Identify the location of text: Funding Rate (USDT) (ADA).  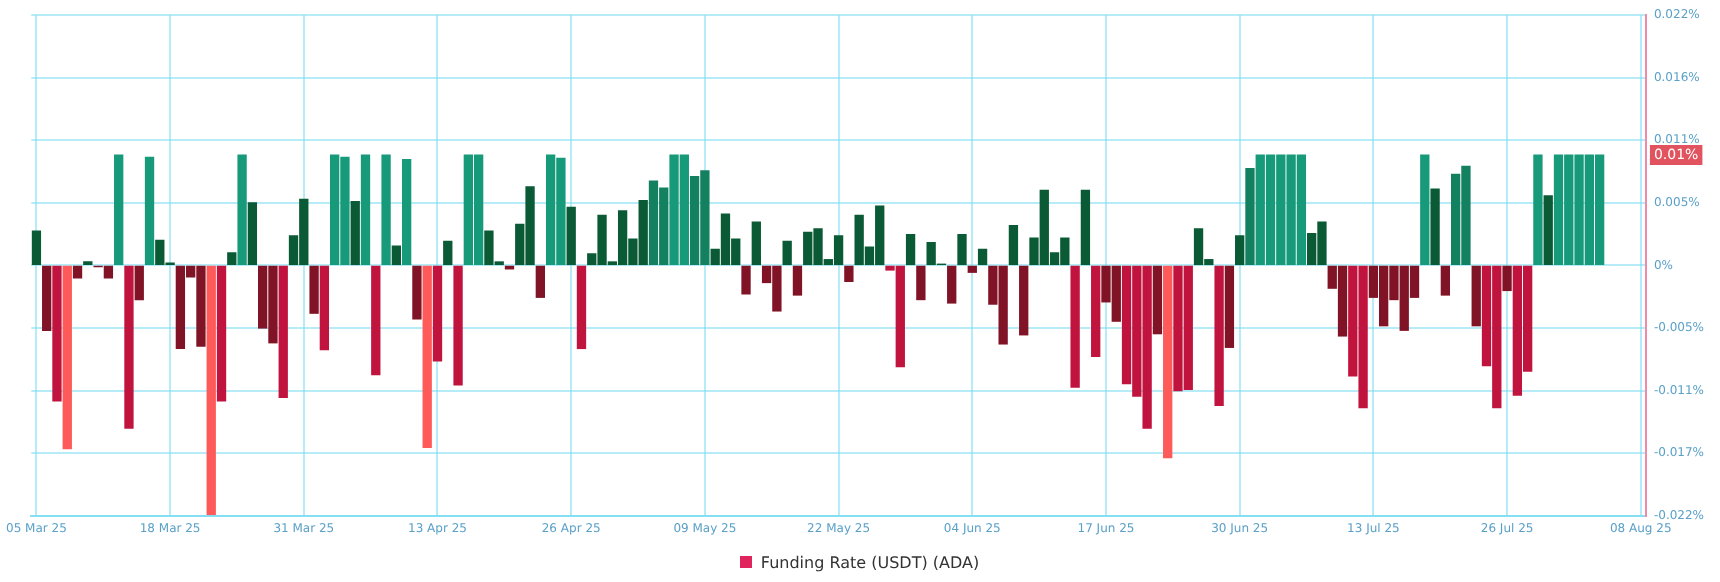
(870, 562).